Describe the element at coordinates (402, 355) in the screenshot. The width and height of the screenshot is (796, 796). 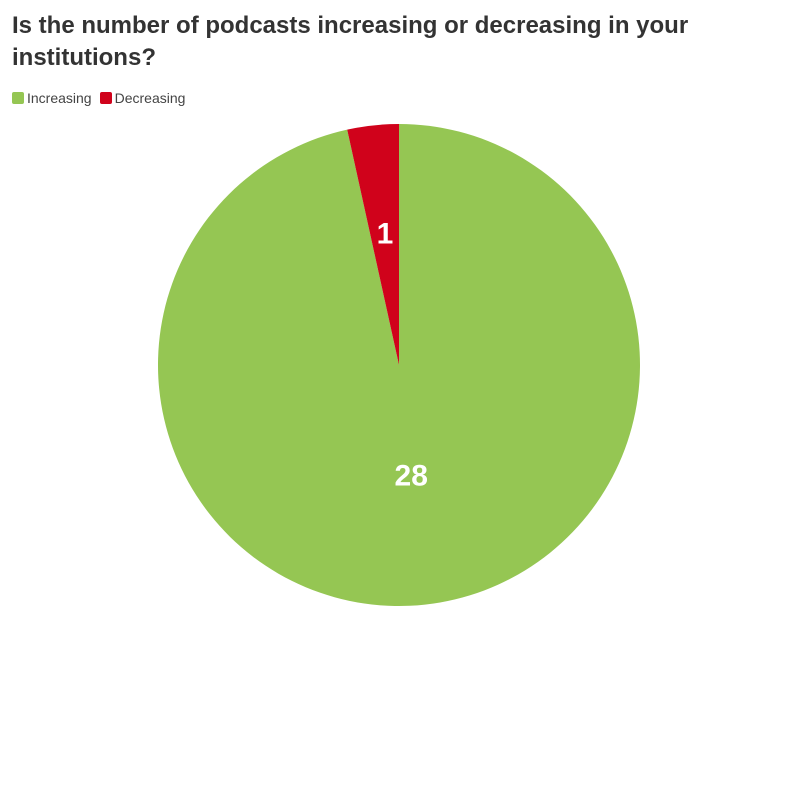
I see `pie-data-labels: 28 1` at that location.